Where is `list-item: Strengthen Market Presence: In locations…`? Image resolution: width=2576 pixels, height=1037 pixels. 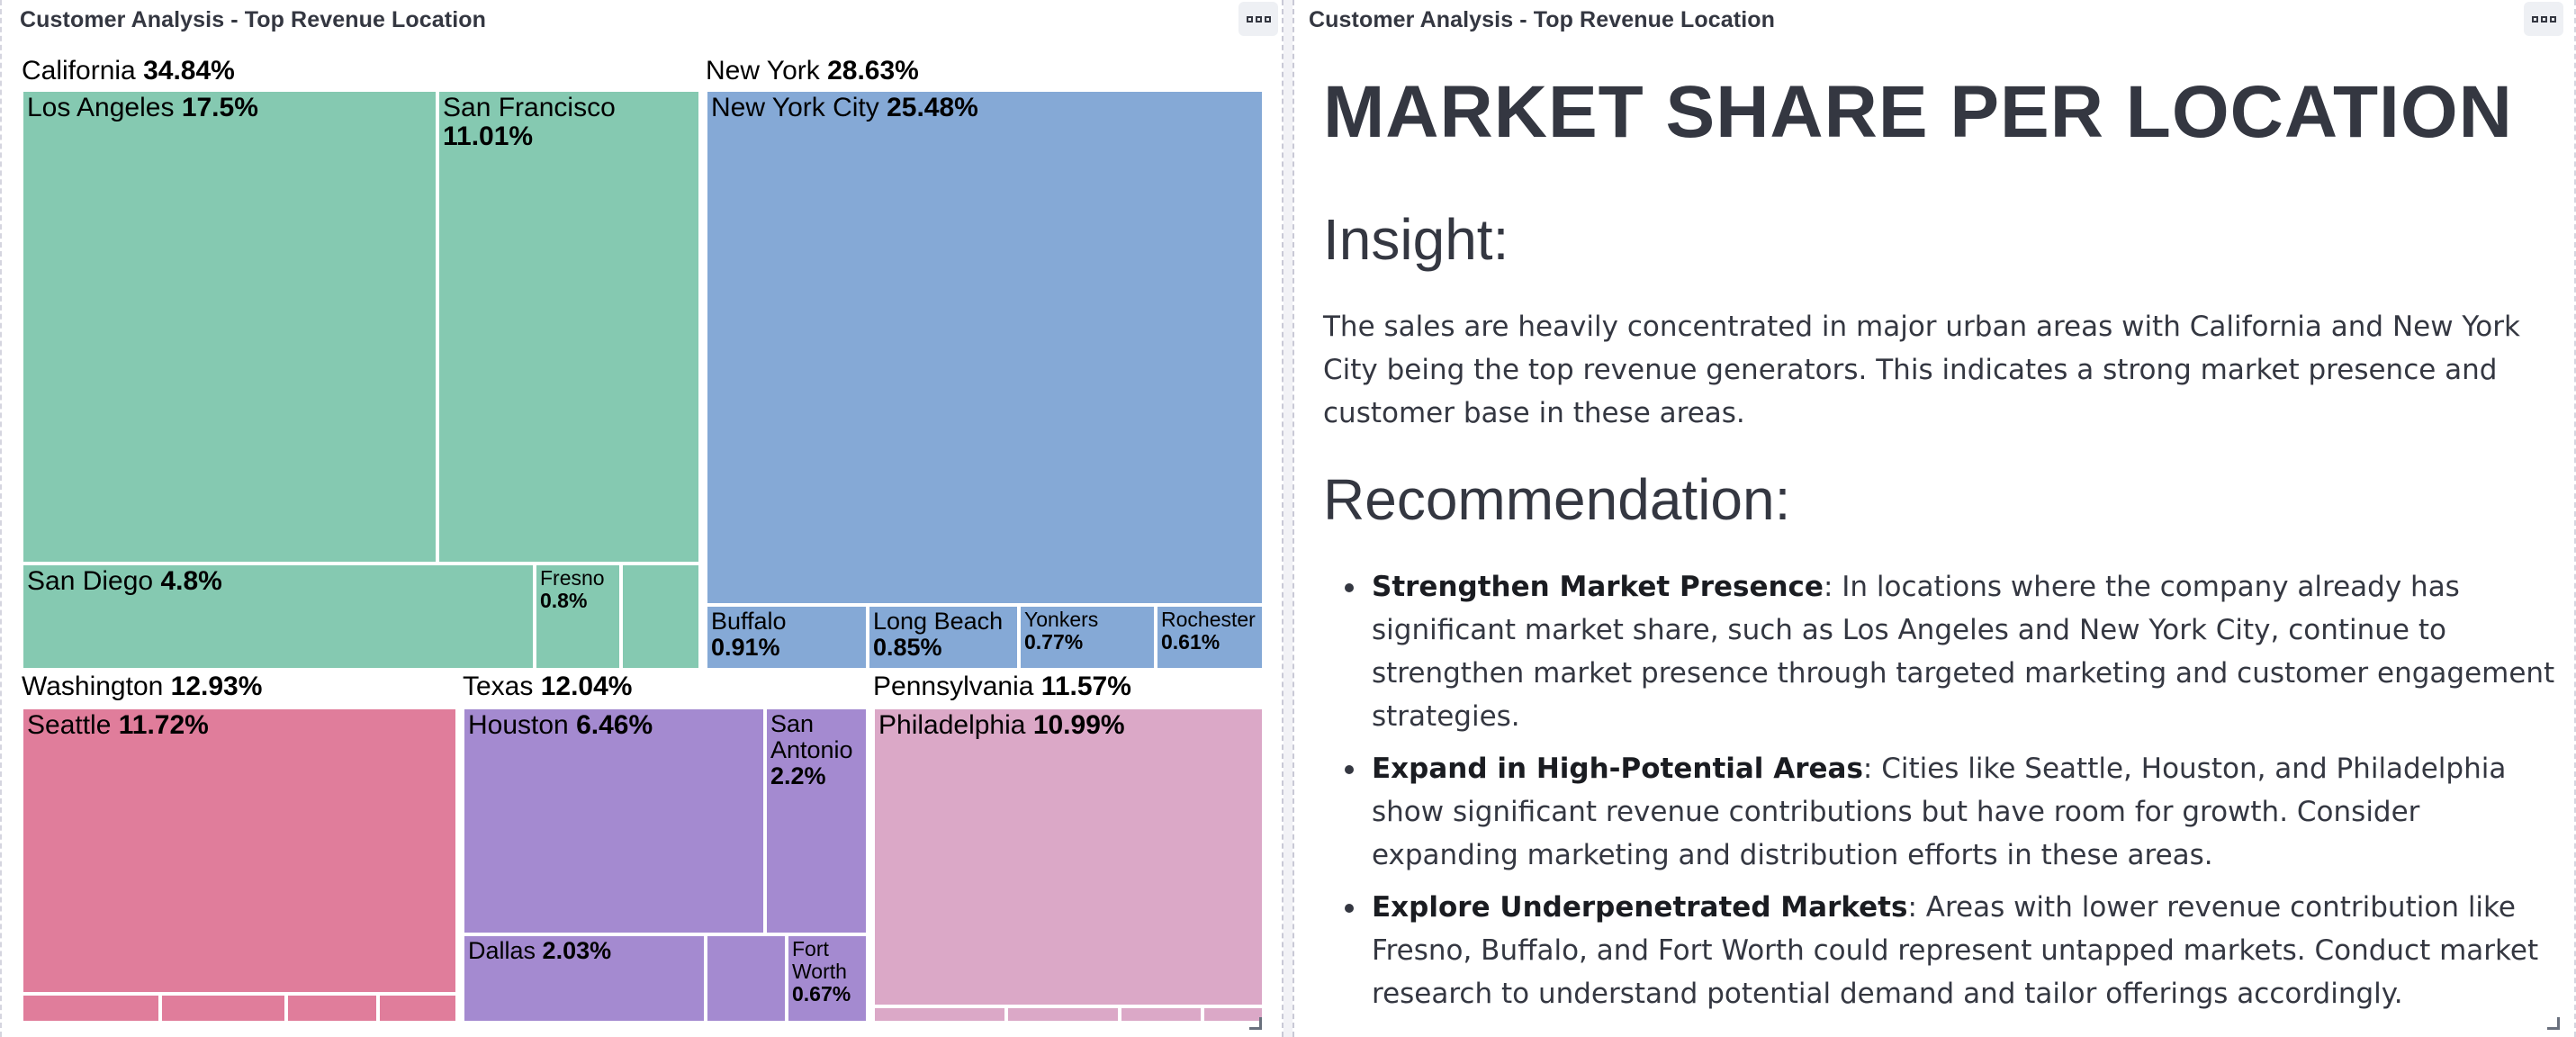
list-item: Strengthen Market Presence: In locations… is located at coordinates (1939, 652).